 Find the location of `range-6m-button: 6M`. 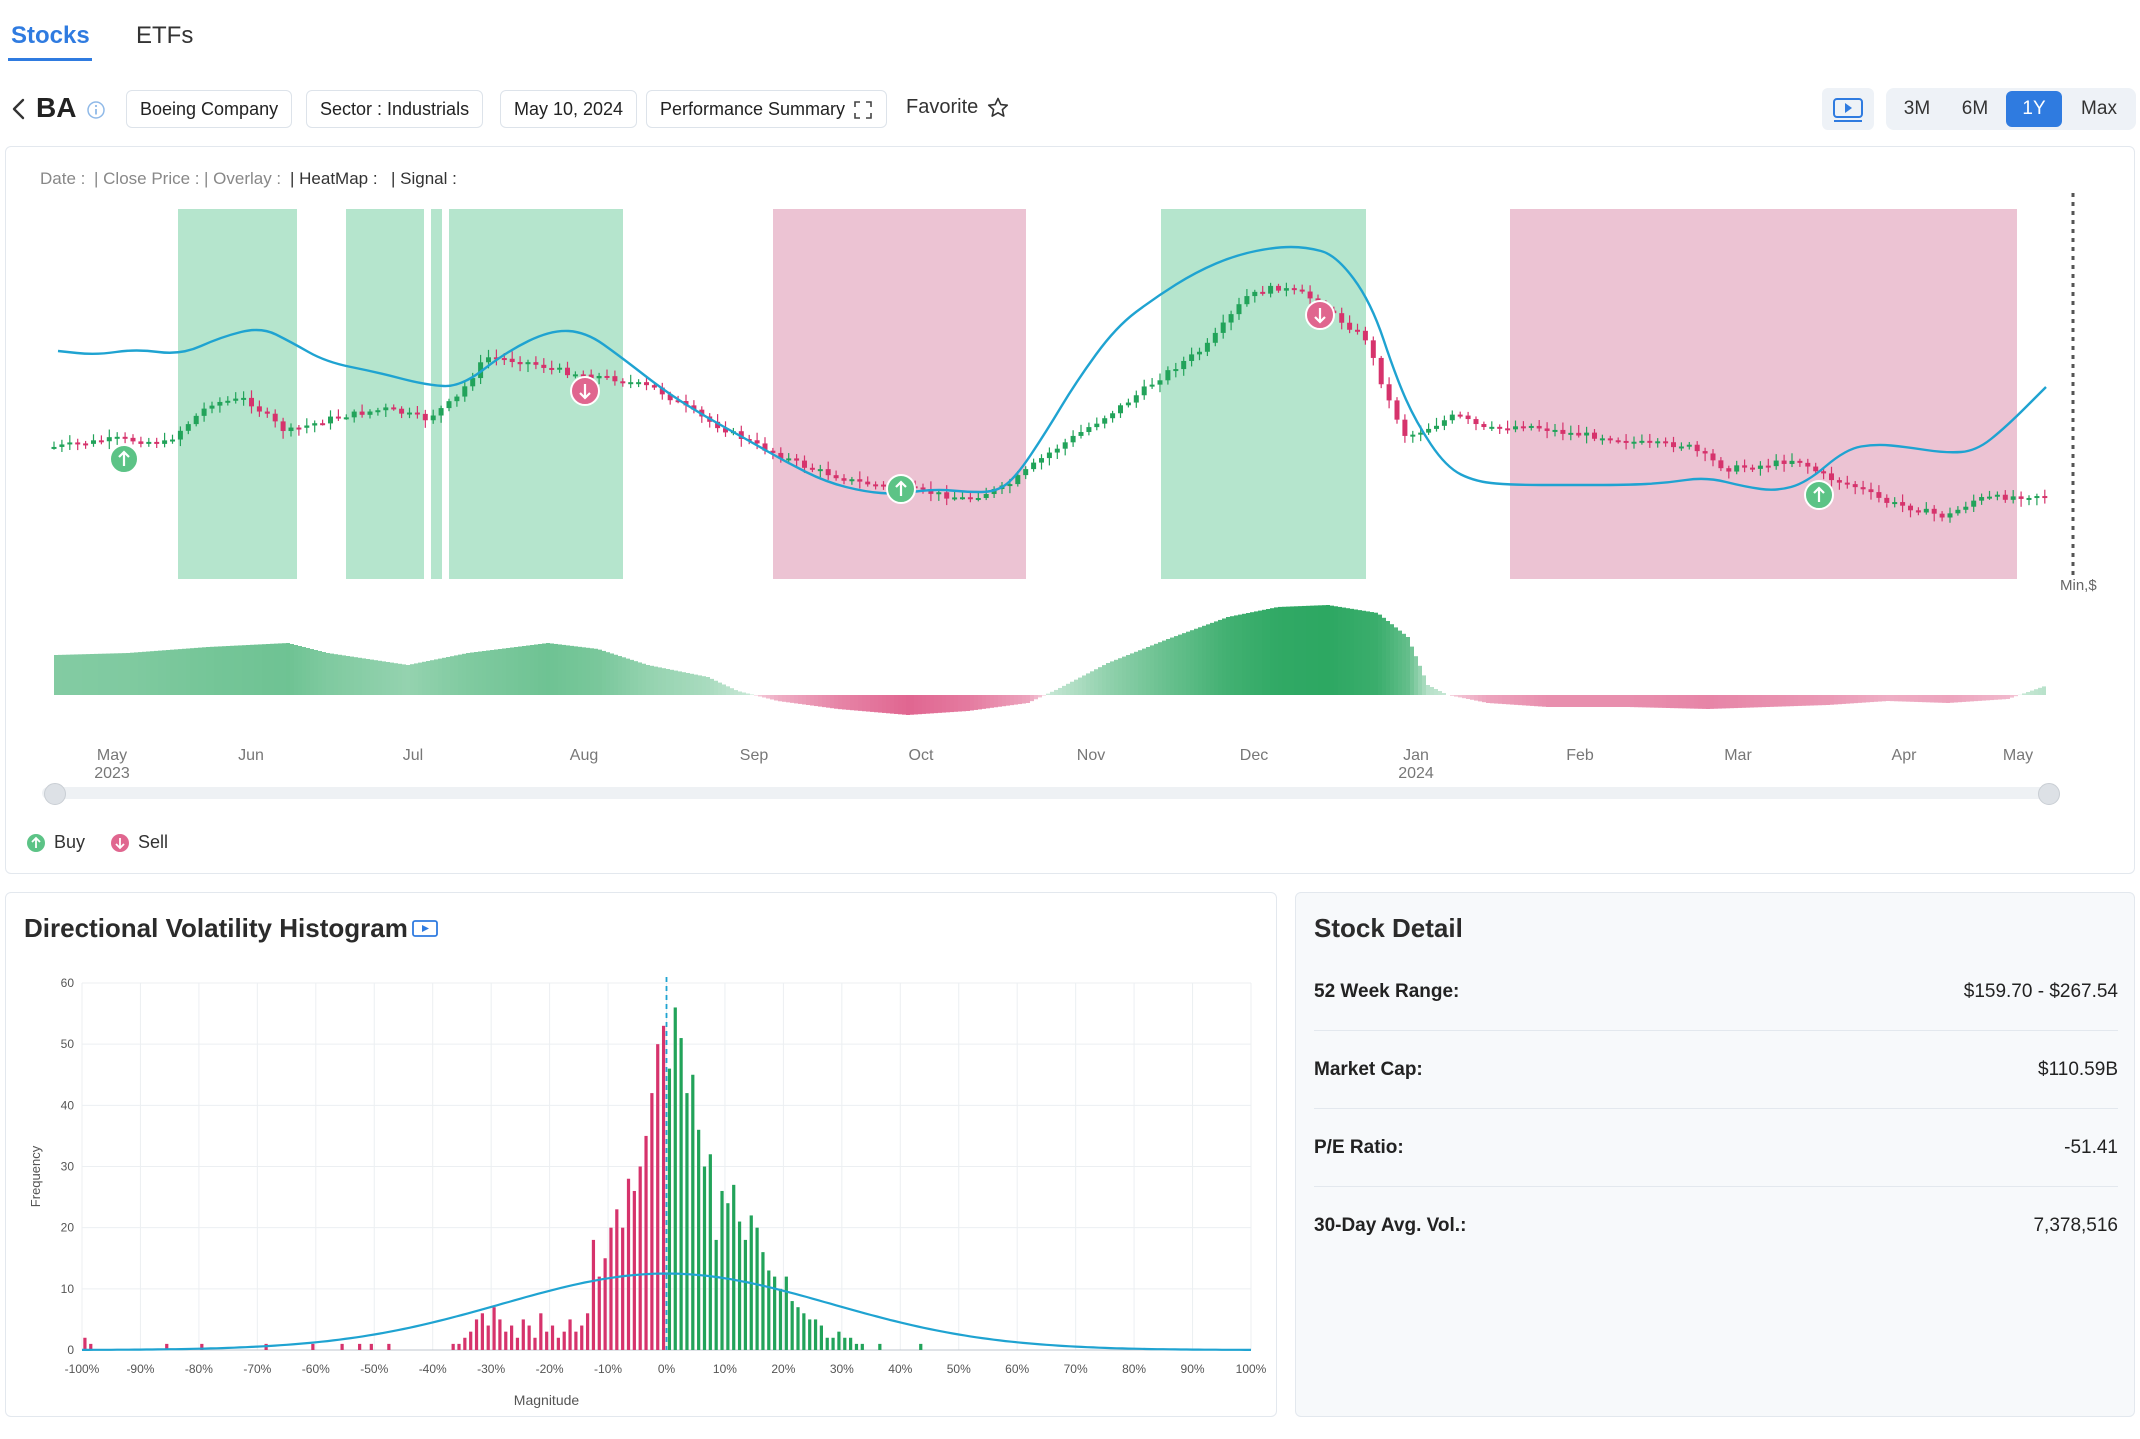

range-6m-button: 6M is located at coordinates (1975, 108).